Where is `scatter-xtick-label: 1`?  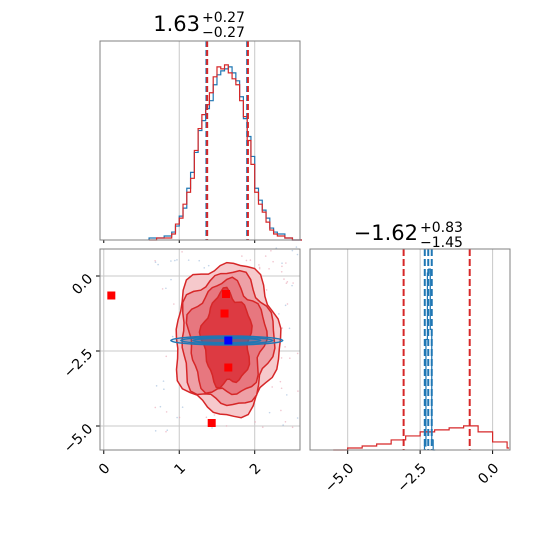
scatter-xtick-label: 1 is located at coordinates (180, 469).